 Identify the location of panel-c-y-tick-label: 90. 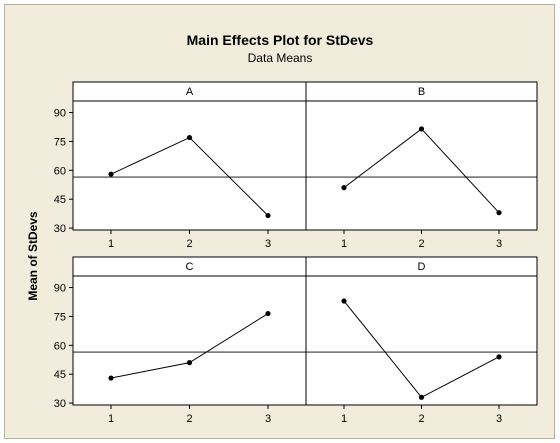
(60, 289).